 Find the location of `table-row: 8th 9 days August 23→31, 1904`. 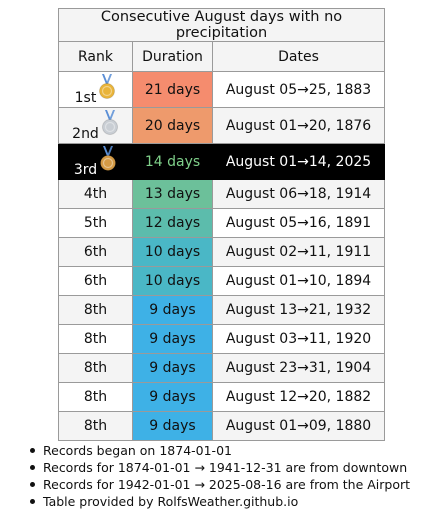

table-row: 8th 9 days August 23→31, 1904 is located at coordinates (222, 368).